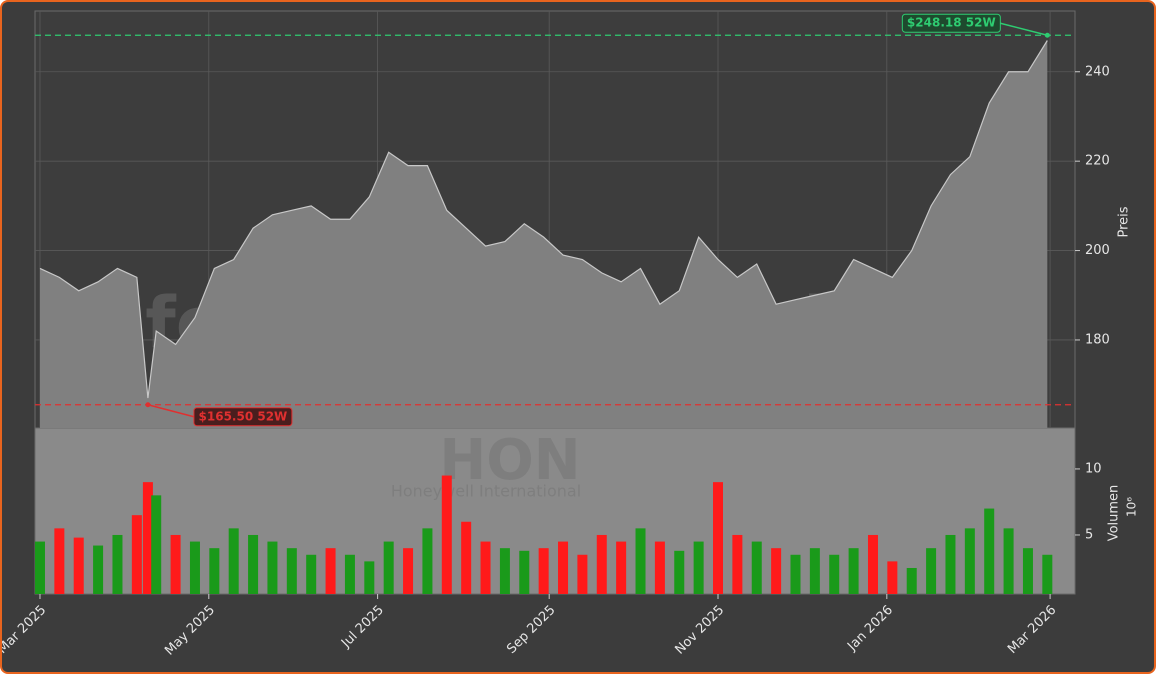 The width and height of the screenshot is (1156, 674). I want to click on x-tick-label: Mar 2026, so click(1032, 630).